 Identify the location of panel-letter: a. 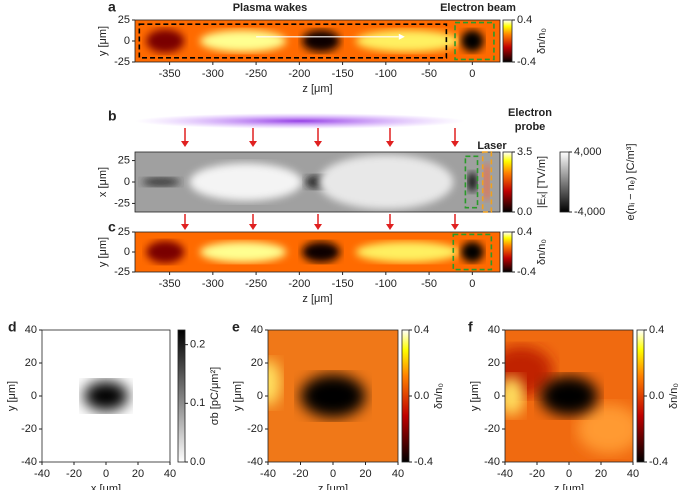
(112, 7).